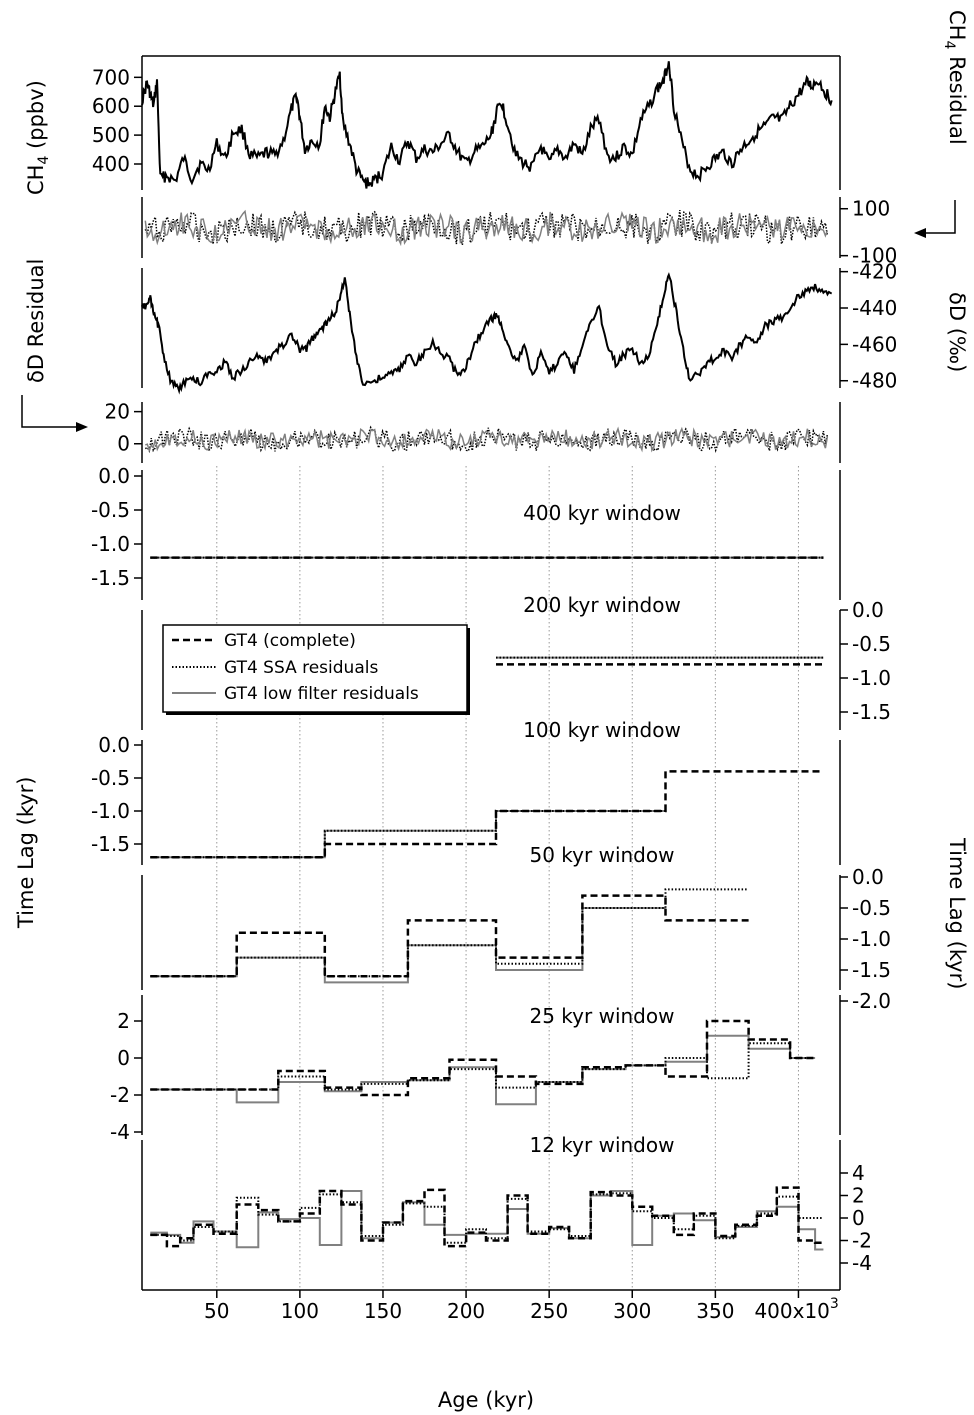  I want to click on ch4-residual-axis-label: CH4 Residual, so click(955, 77).